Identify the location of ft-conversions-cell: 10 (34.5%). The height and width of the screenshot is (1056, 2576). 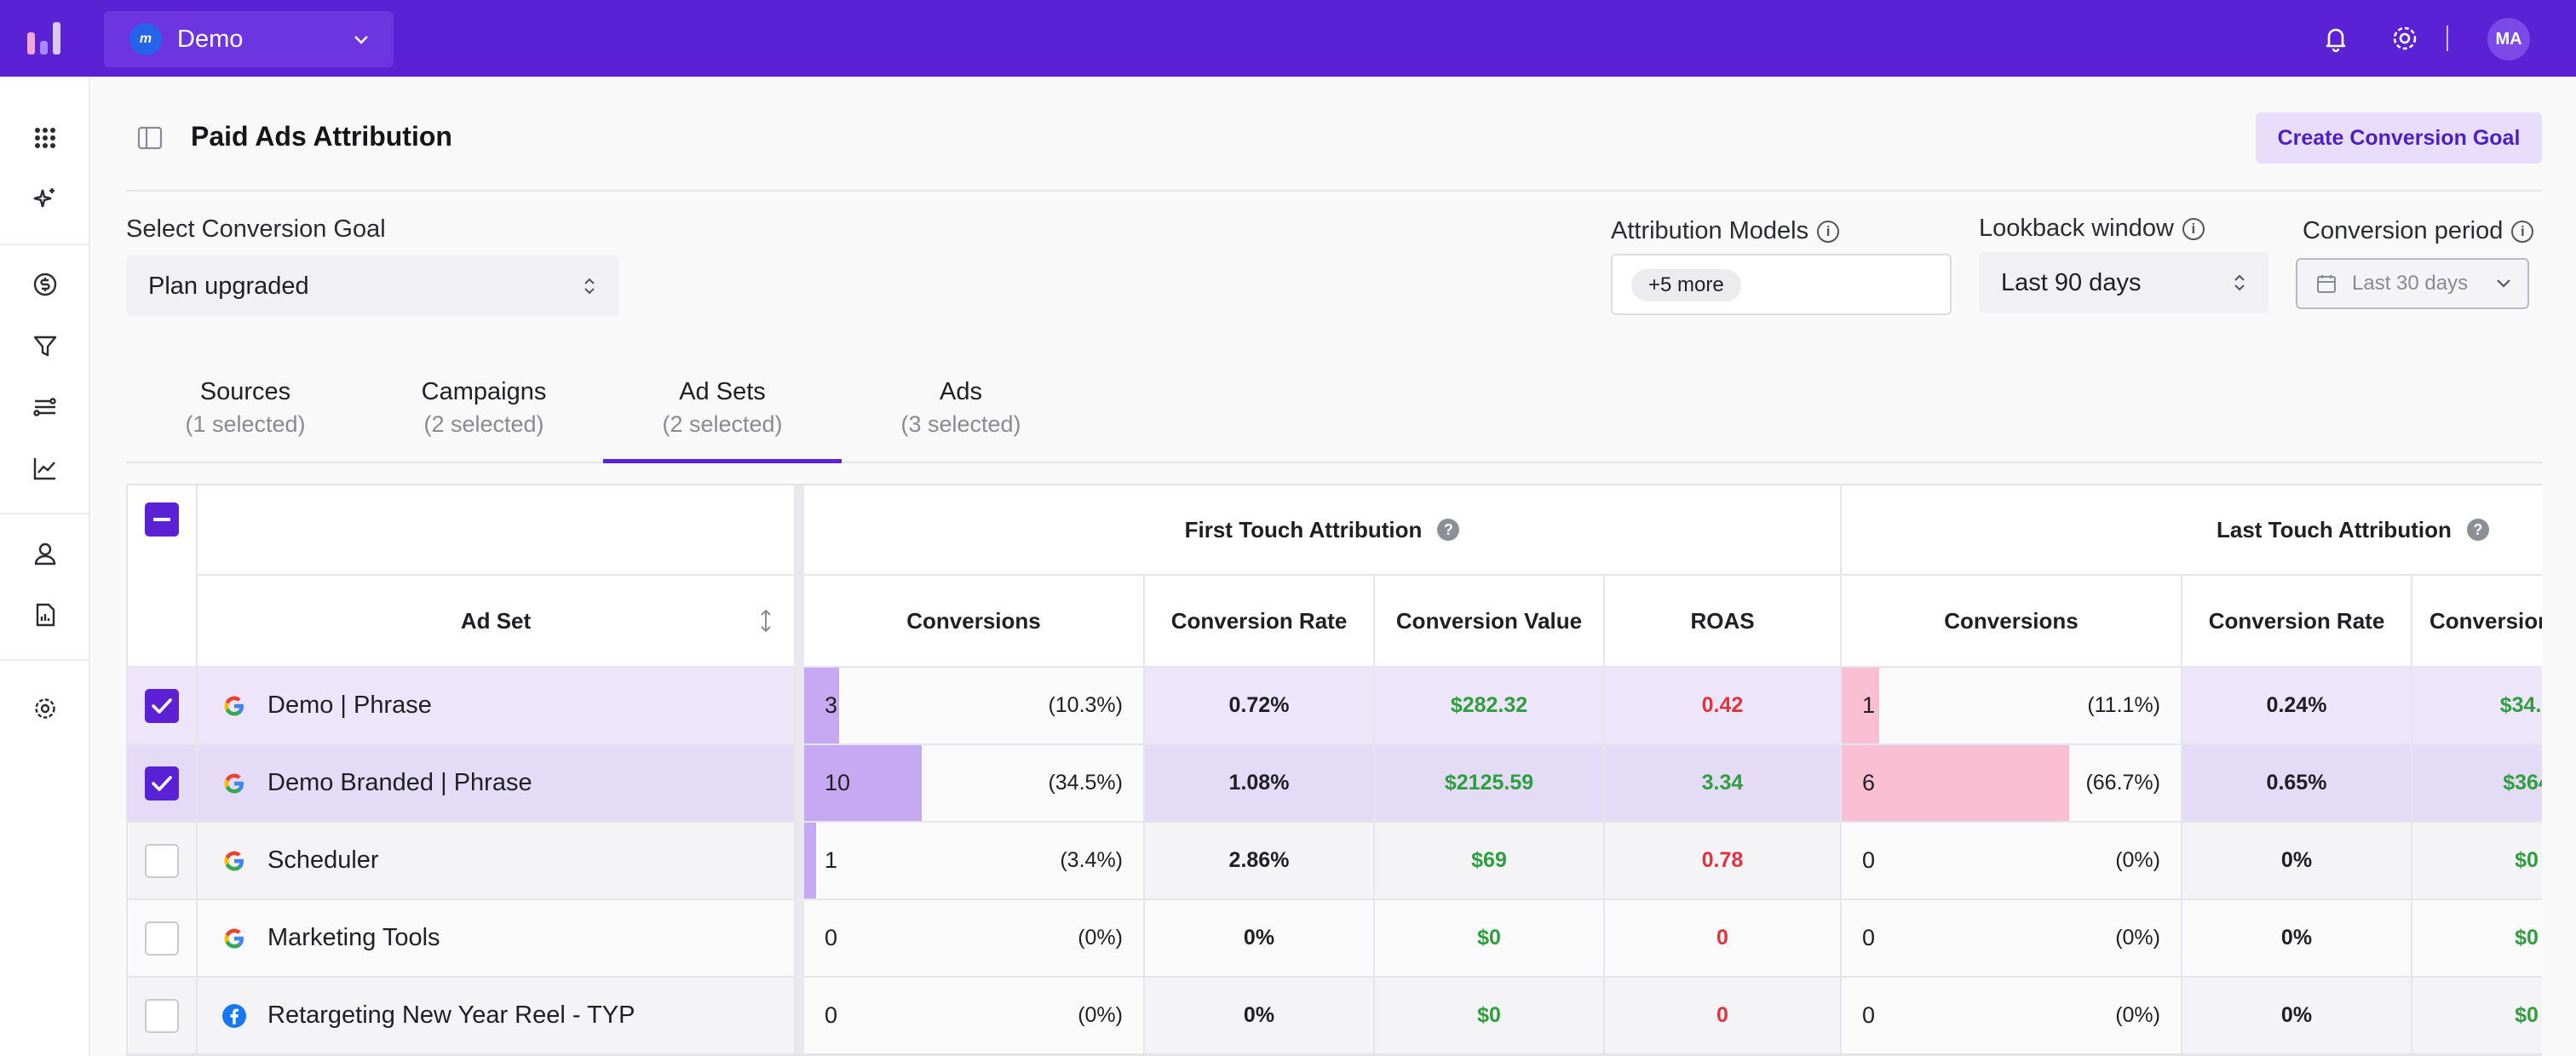
(974, 784).